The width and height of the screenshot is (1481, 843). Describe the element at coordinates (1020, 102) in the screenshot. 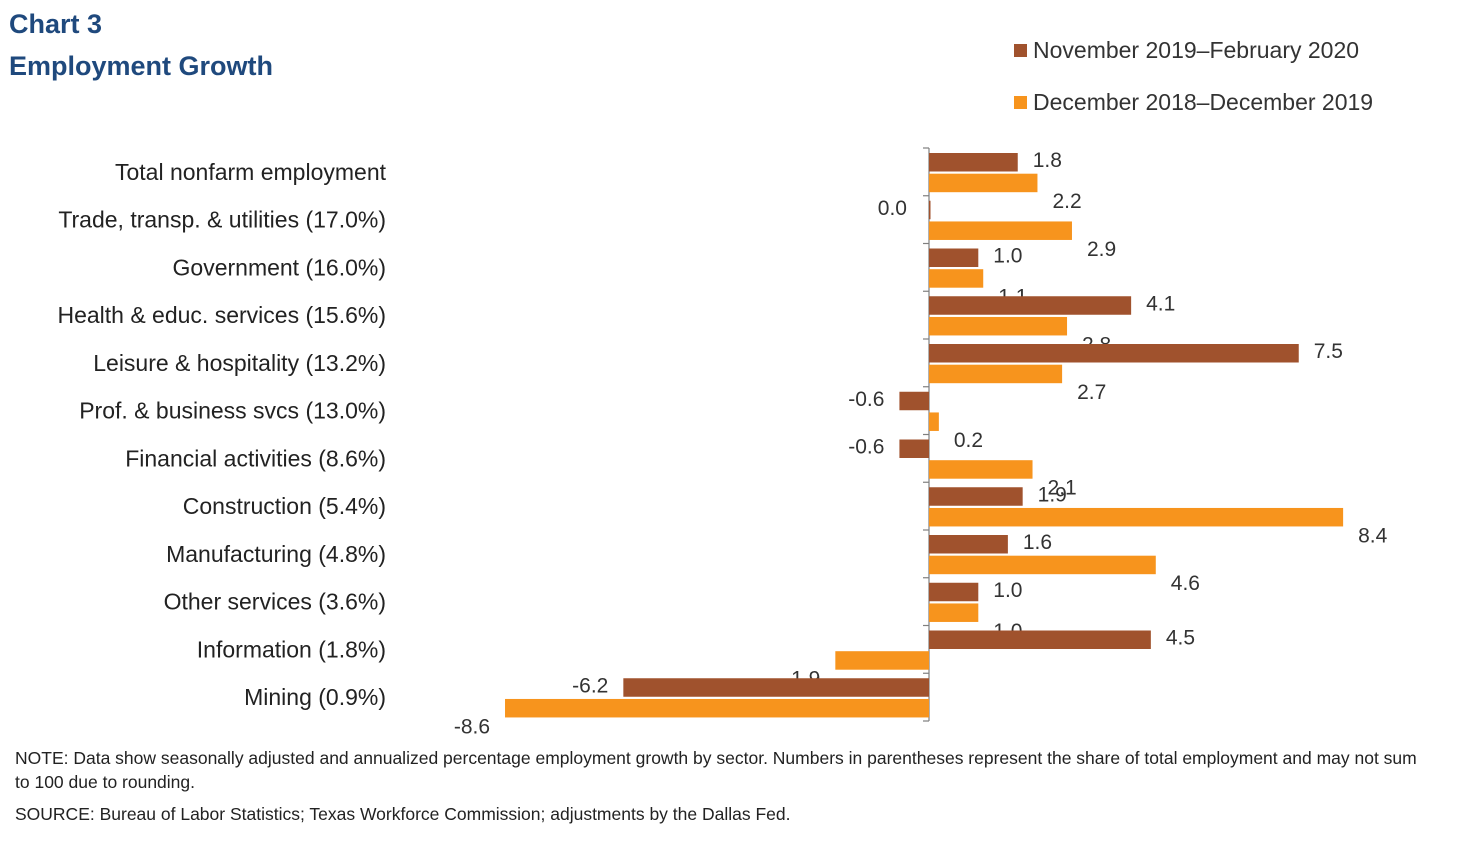

I see `legend-swatch-dec-dec` at that location.